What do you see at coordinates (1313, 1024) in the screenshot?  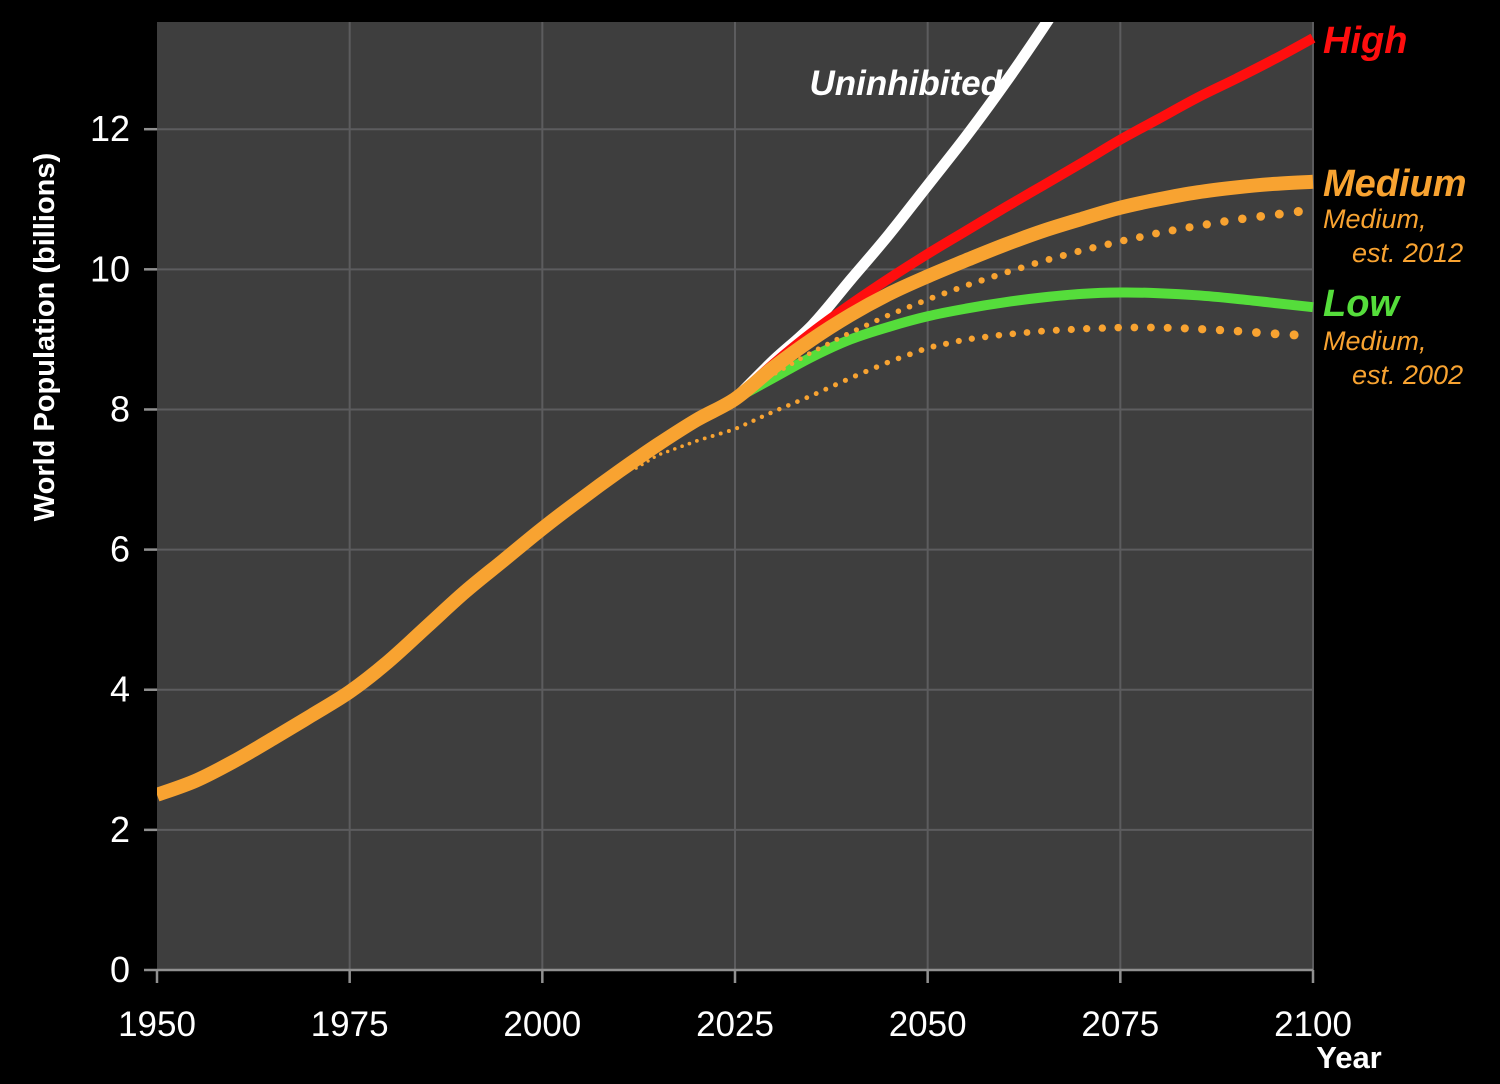 I see `x-tick-label: 2100` at bounding box center [1313, 1024].